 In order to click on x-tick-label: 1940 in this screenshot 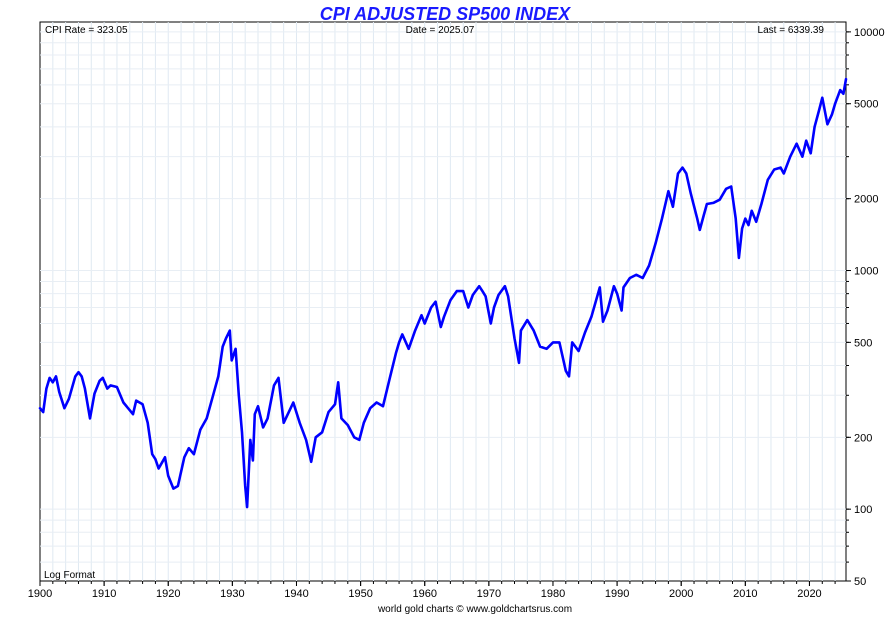, I will do `click(296, 594)`.